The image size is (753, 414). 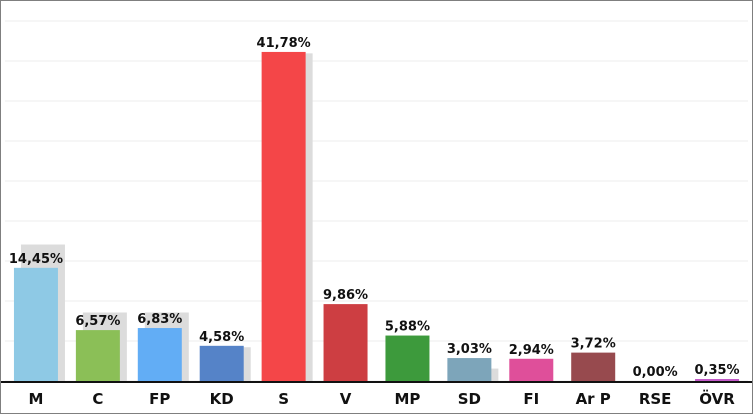 I want to click on x-tick-4: S, so click(x=283, y=399).